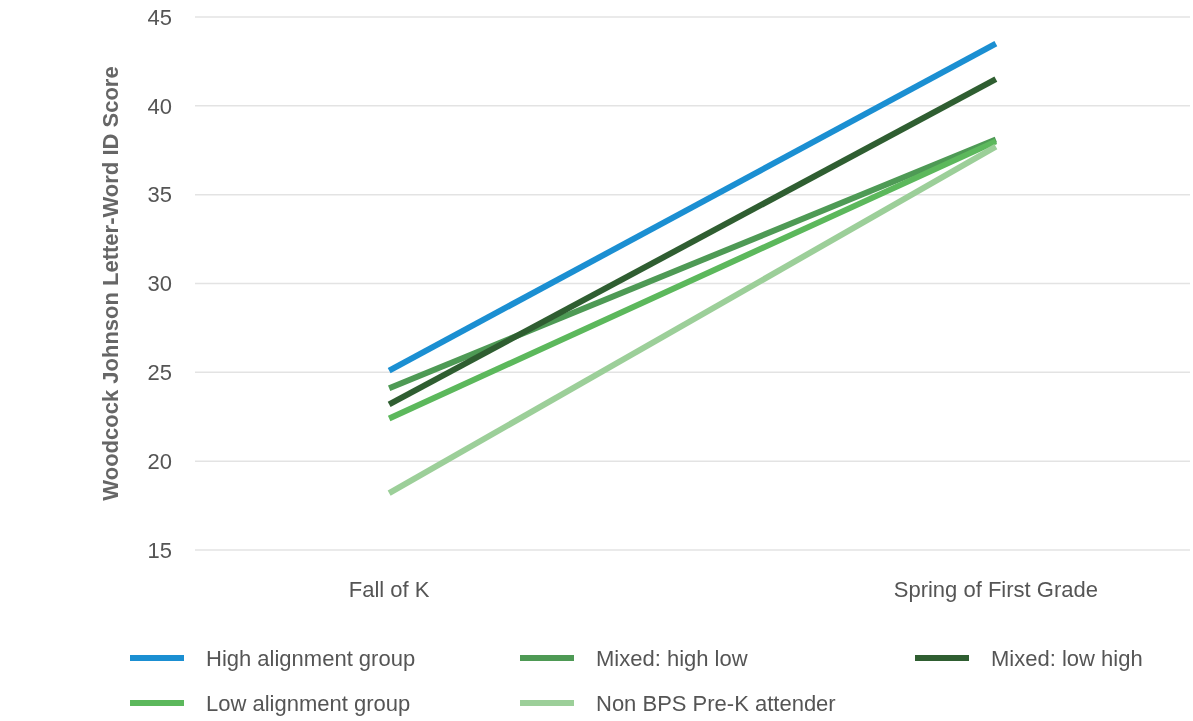  Describe the element at coordinates (159, 17) in the screenshot. I see `y-tick-label: 45` at that location.